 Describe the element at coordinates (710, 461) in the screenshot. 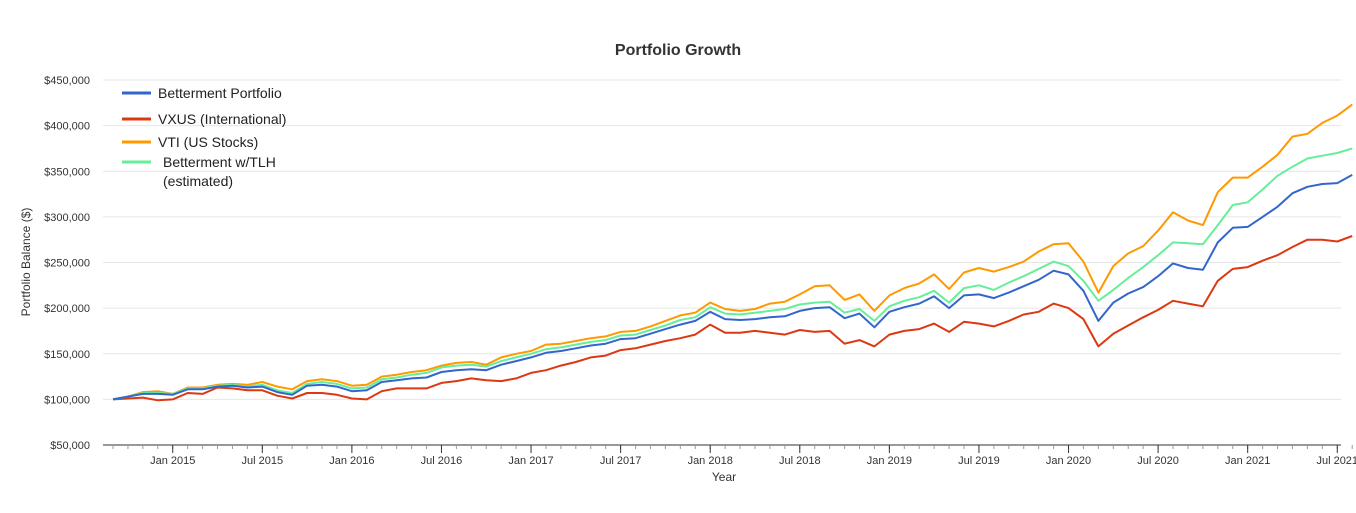

I see `x-tick-label: Jan 2018` at that location.